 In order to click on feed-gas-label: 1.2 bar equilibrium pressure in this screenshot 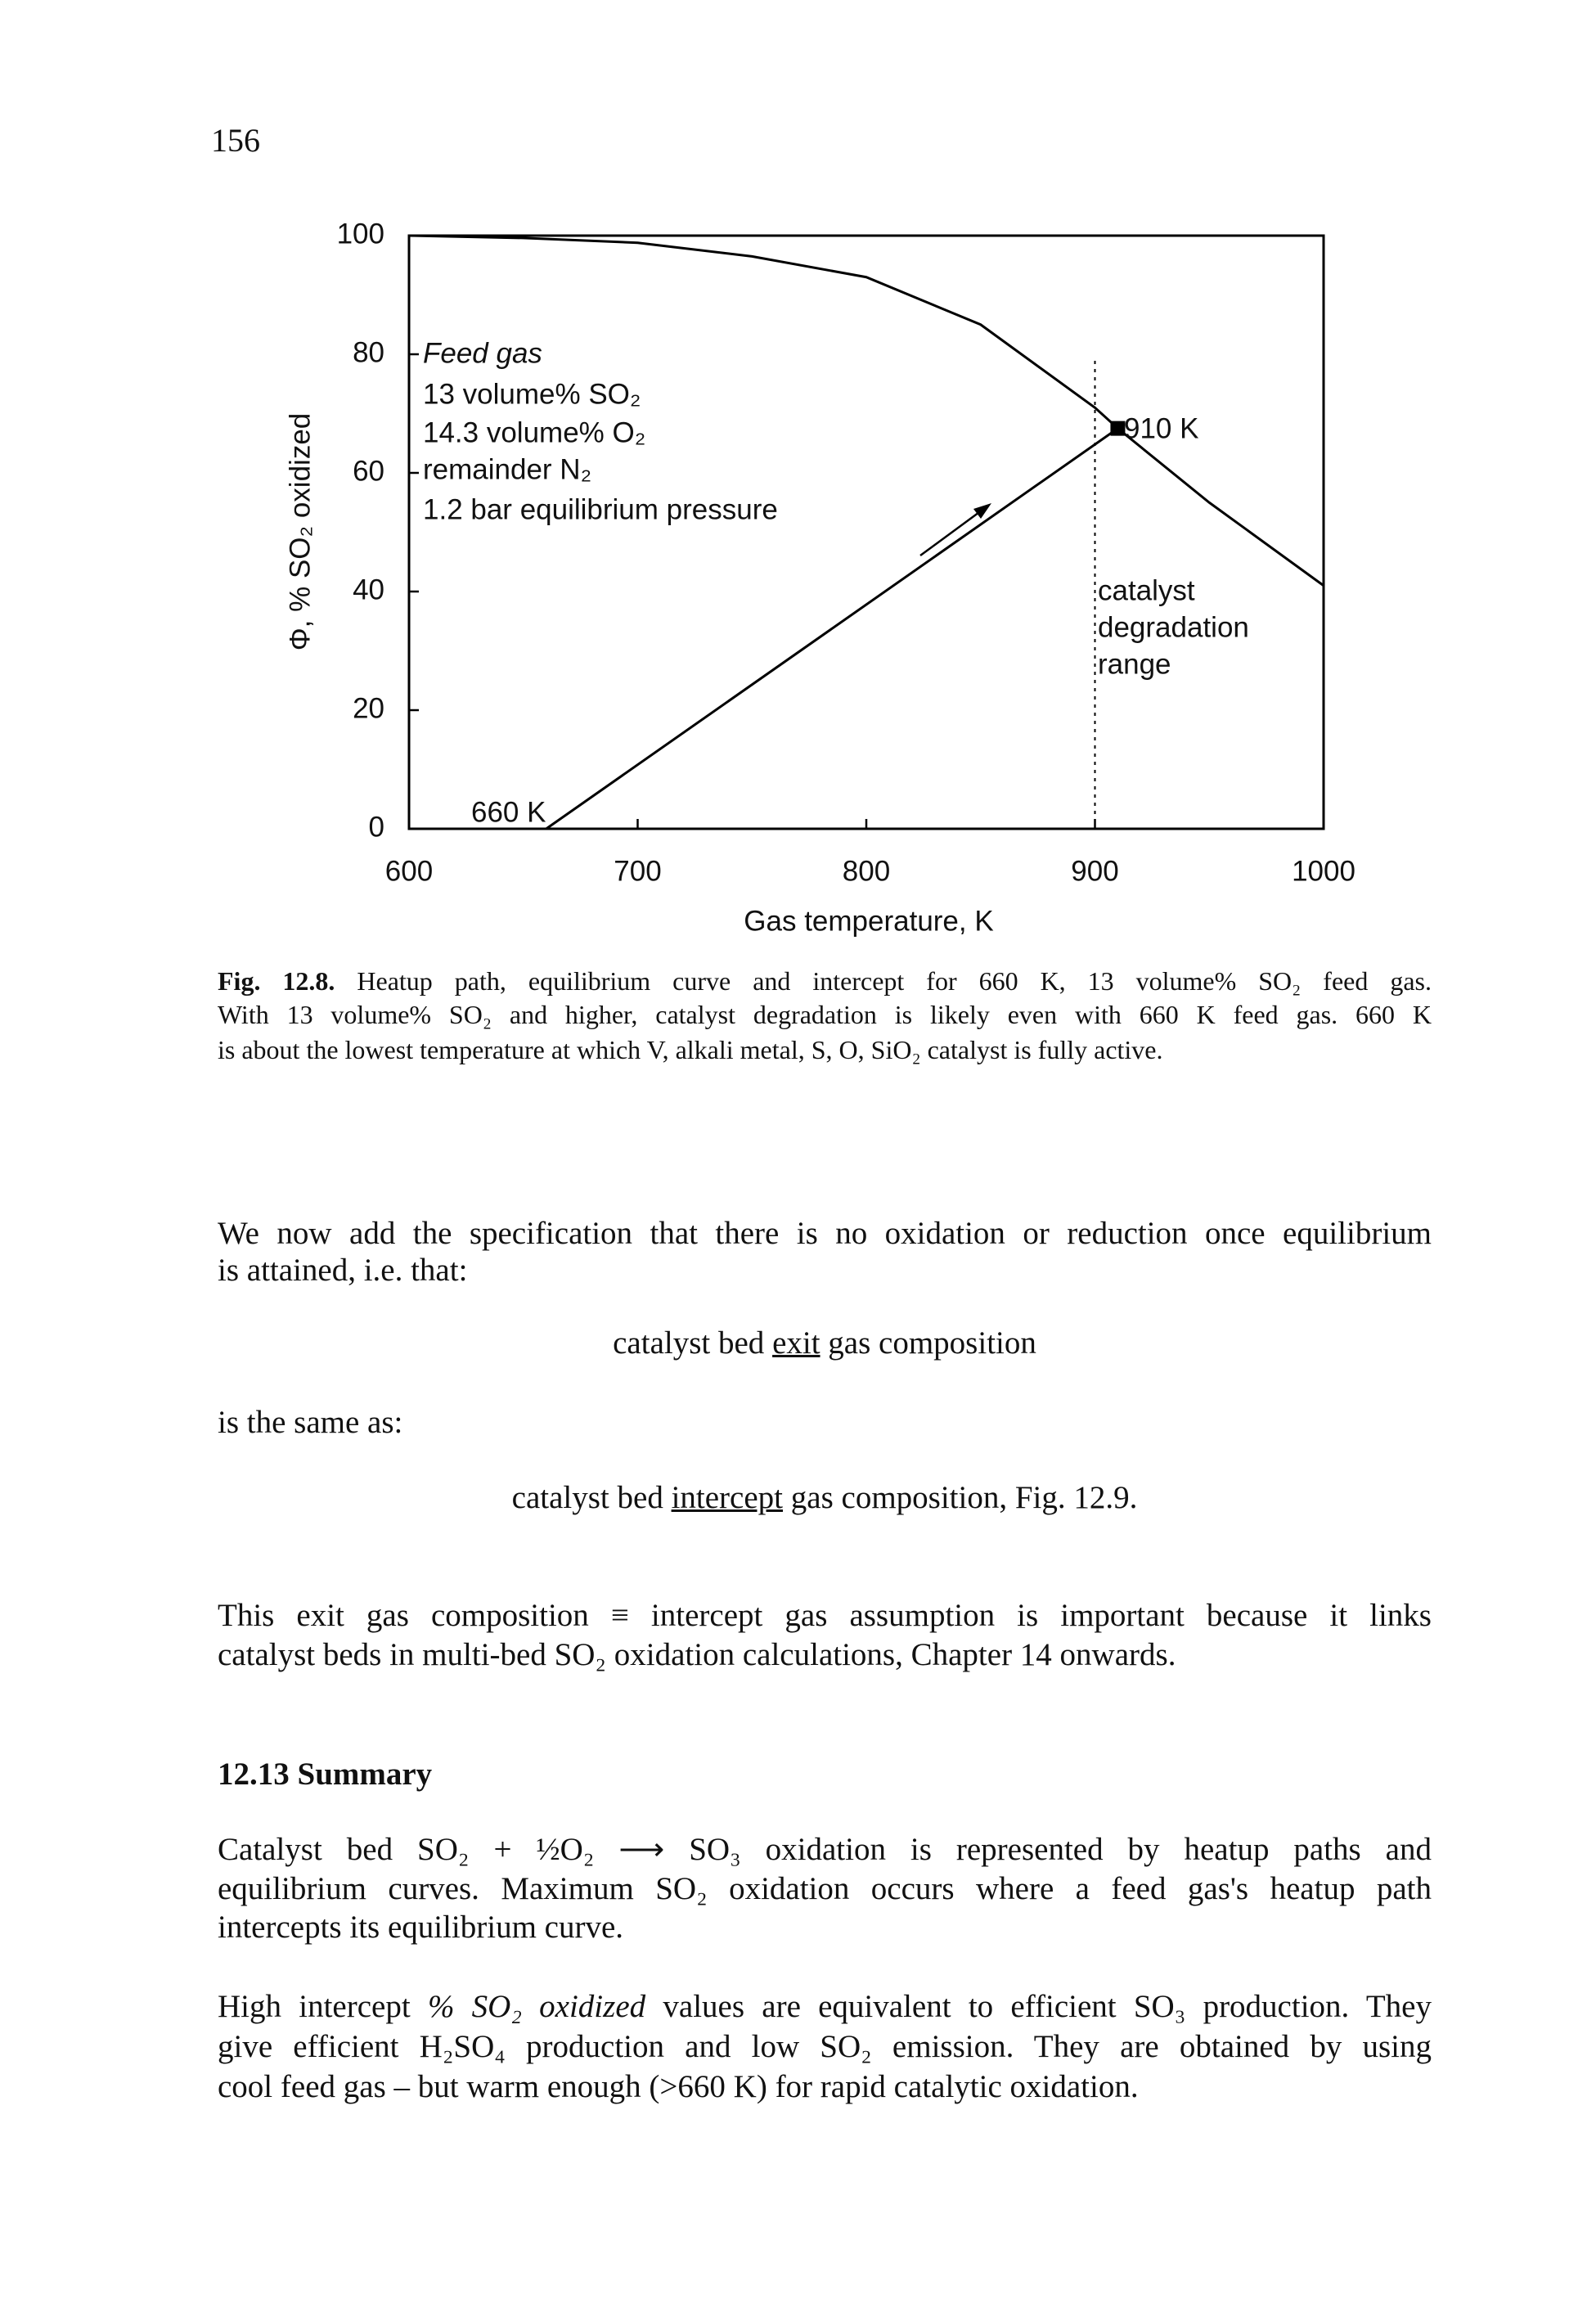, I will do `click(600, 509)`.